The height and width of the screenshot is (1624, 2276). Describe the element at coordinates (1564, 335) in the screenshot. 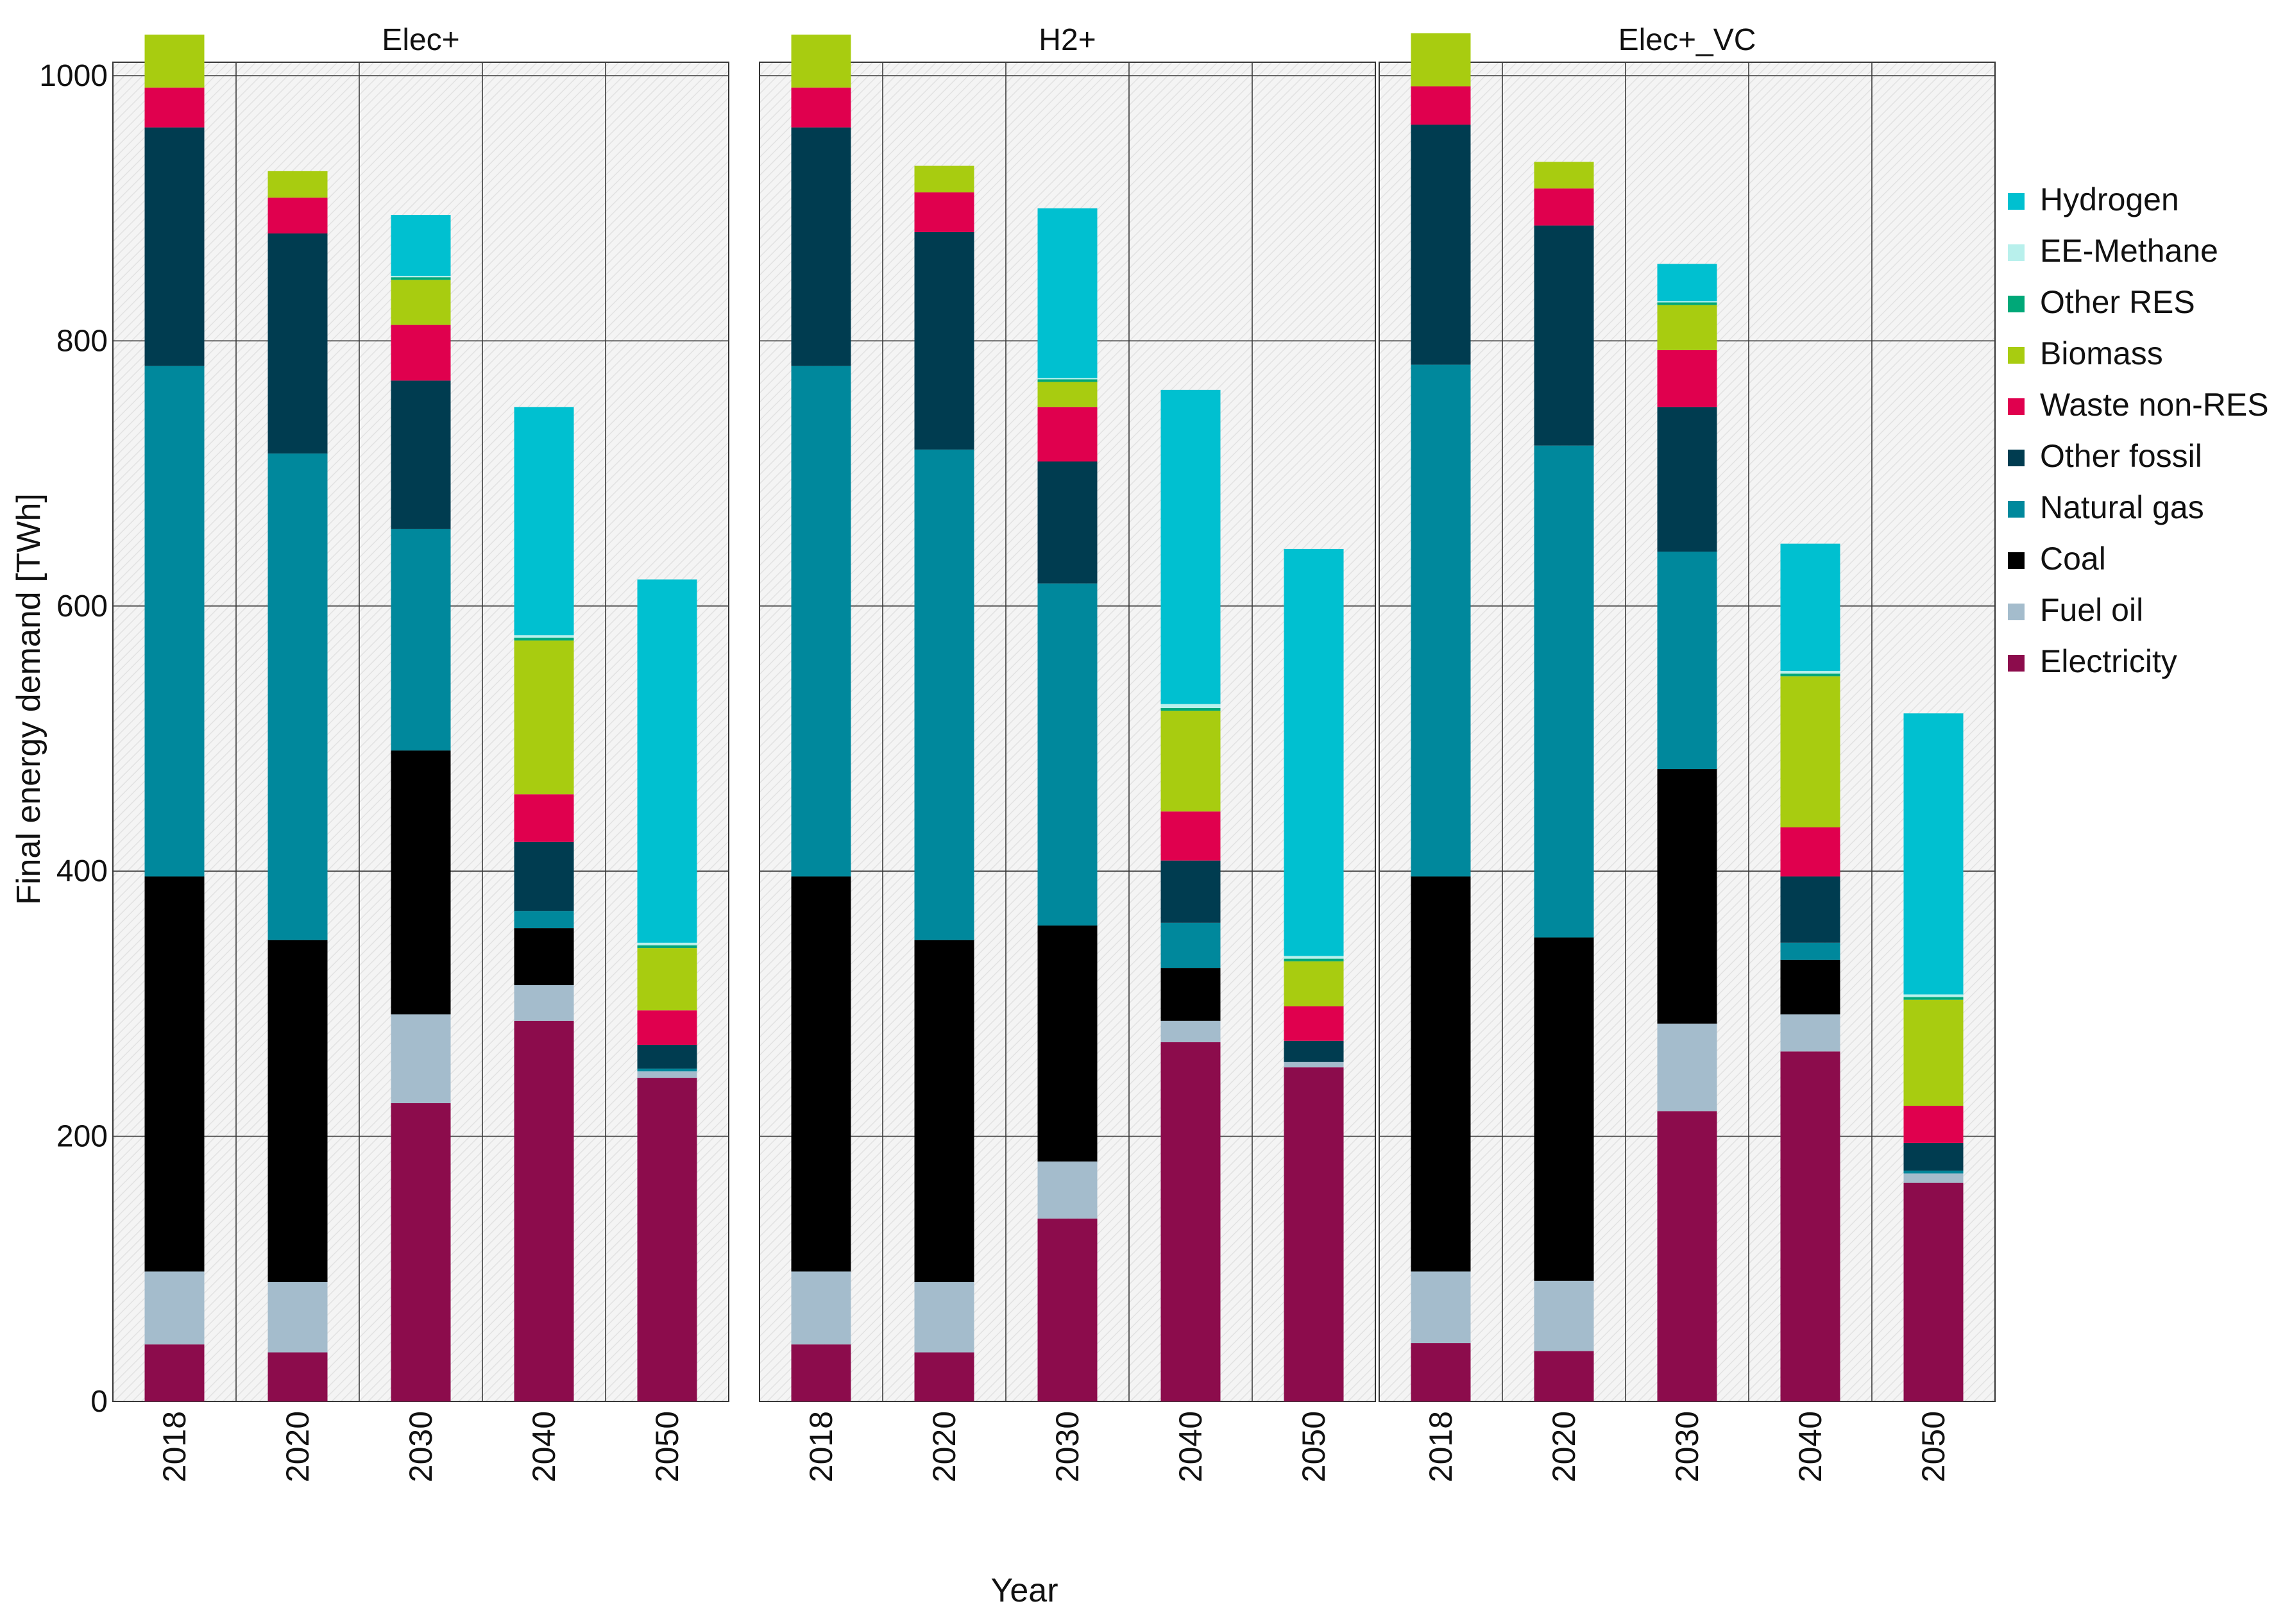

I see `bar-segment-other-fossil-2020` at that location.